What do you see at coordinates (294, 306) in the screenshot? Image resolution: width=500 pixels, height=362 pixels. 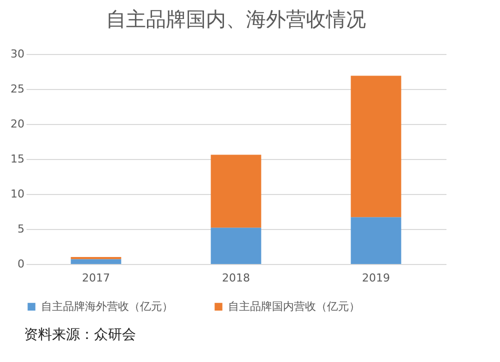 I see `legend-label: 自主品牌国内营收（亿元）` at bounding box center [294, 306].